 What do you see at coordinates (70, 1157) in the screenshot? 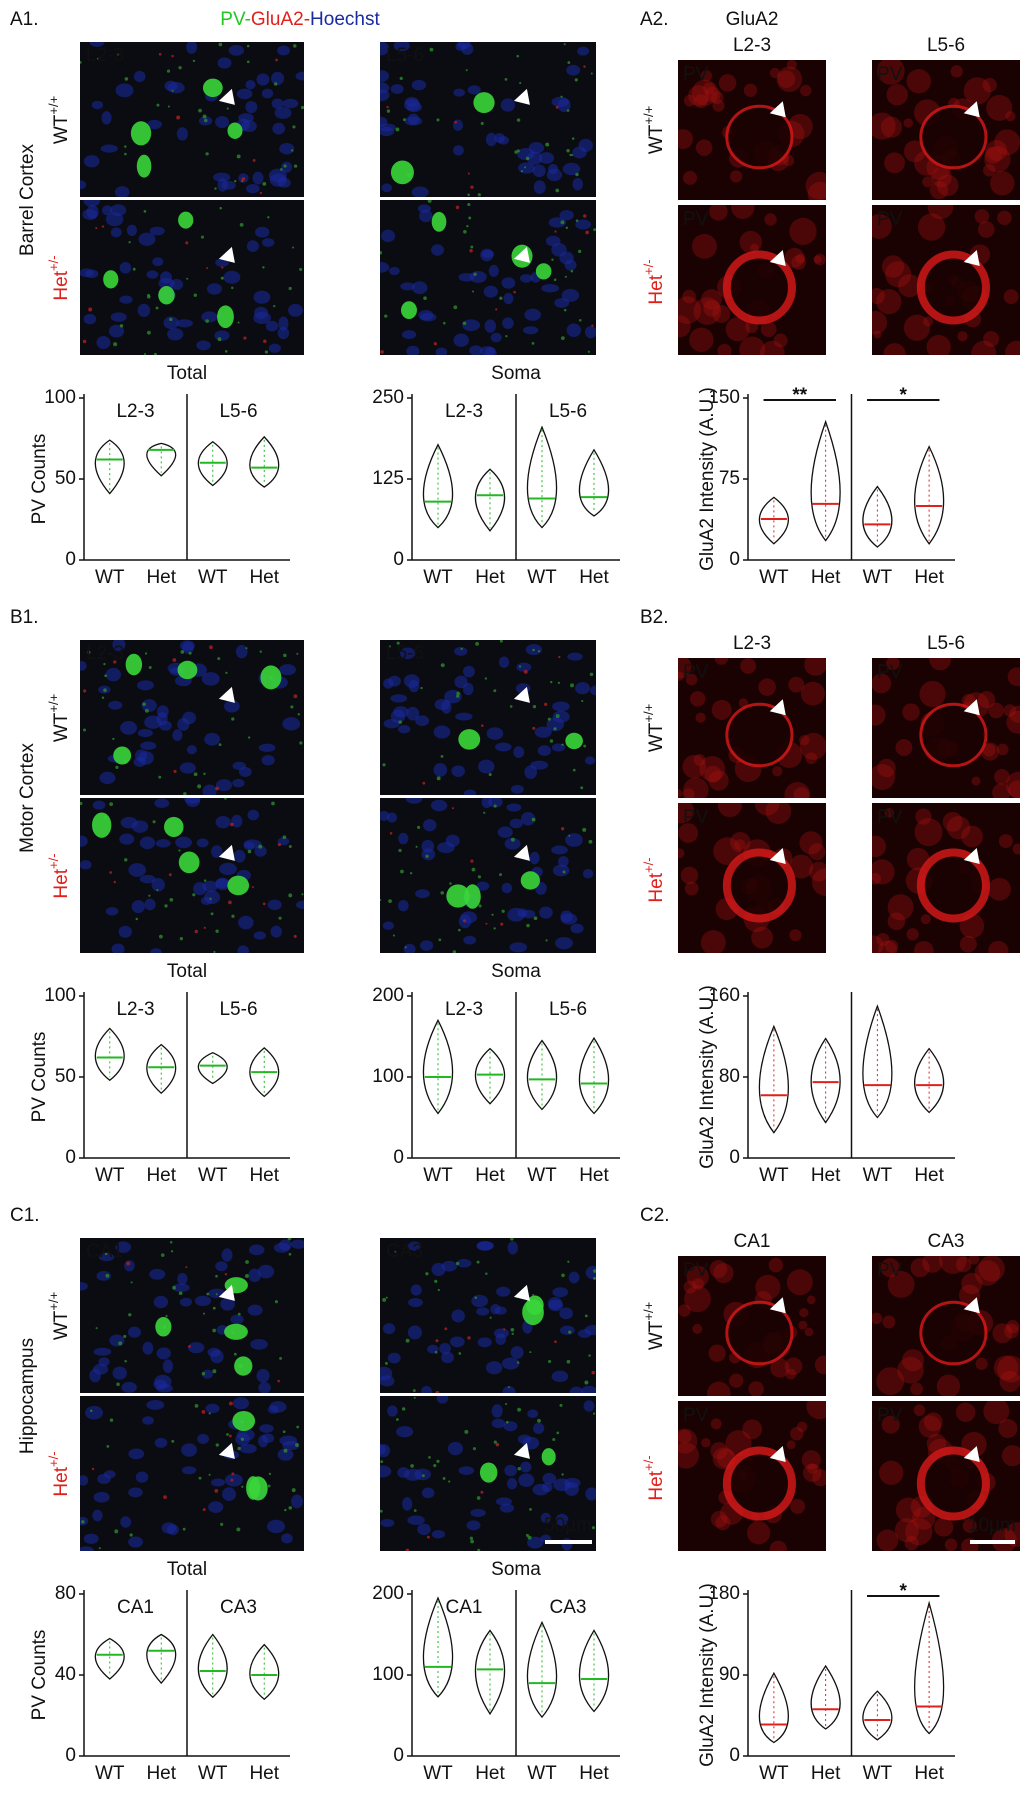
I see `y-tick-label: 0` at bounding box center [70, 1157].